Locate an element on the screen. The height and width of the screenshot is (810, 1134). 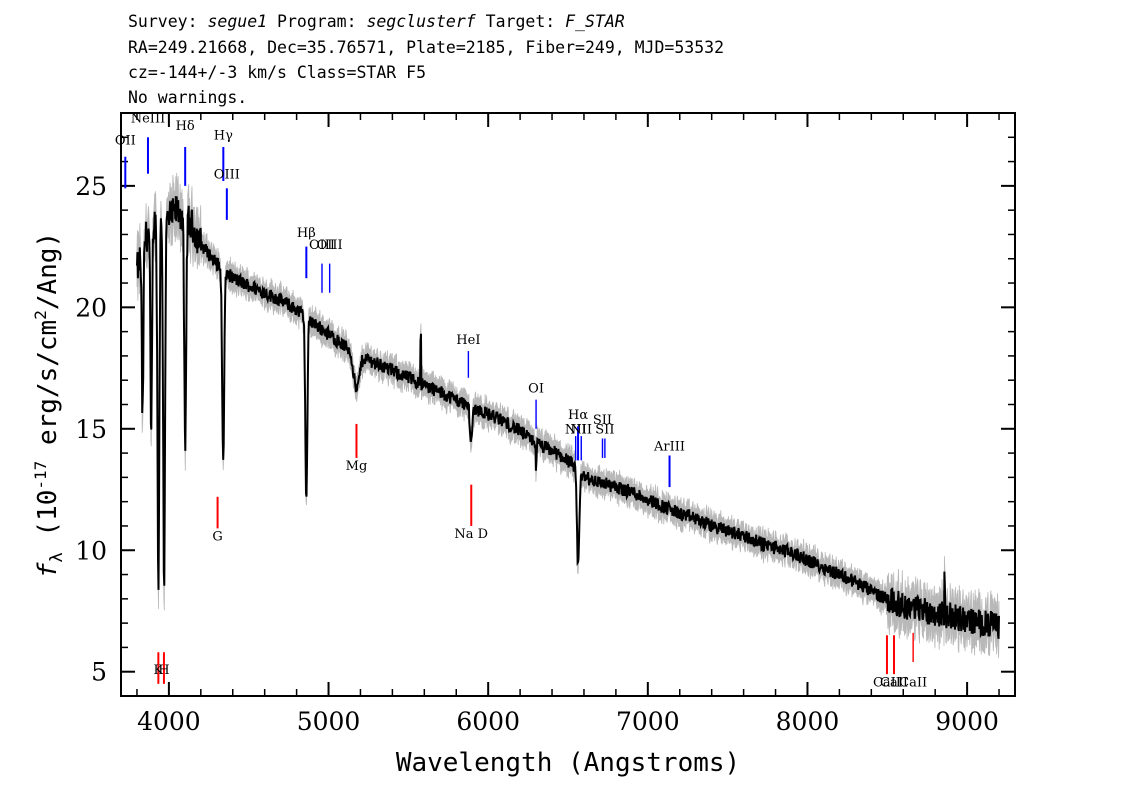
x-tick-label: 9000 is located at coordinates (967, 721).